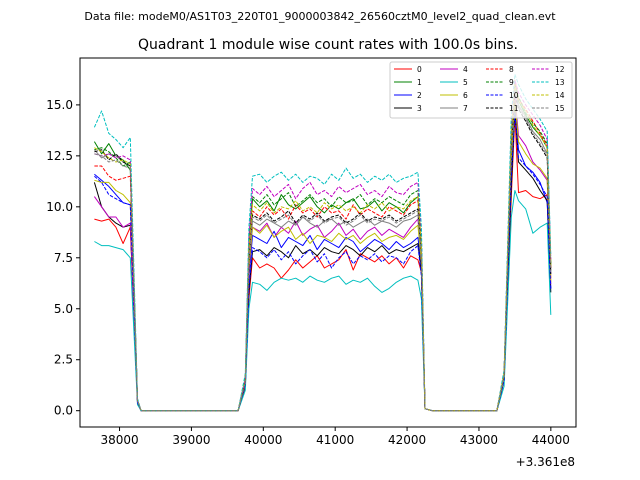  I want to click on x-tick-label: 39000, so click(191, 440).